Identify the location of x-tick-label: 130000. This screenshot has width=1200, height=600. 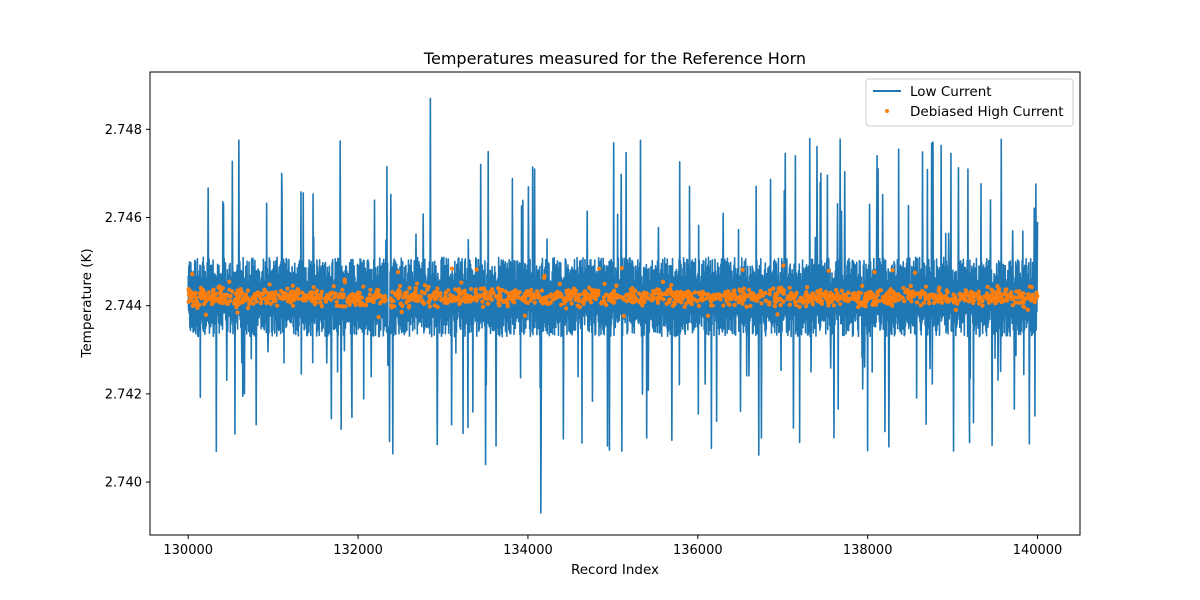
(188, 550).